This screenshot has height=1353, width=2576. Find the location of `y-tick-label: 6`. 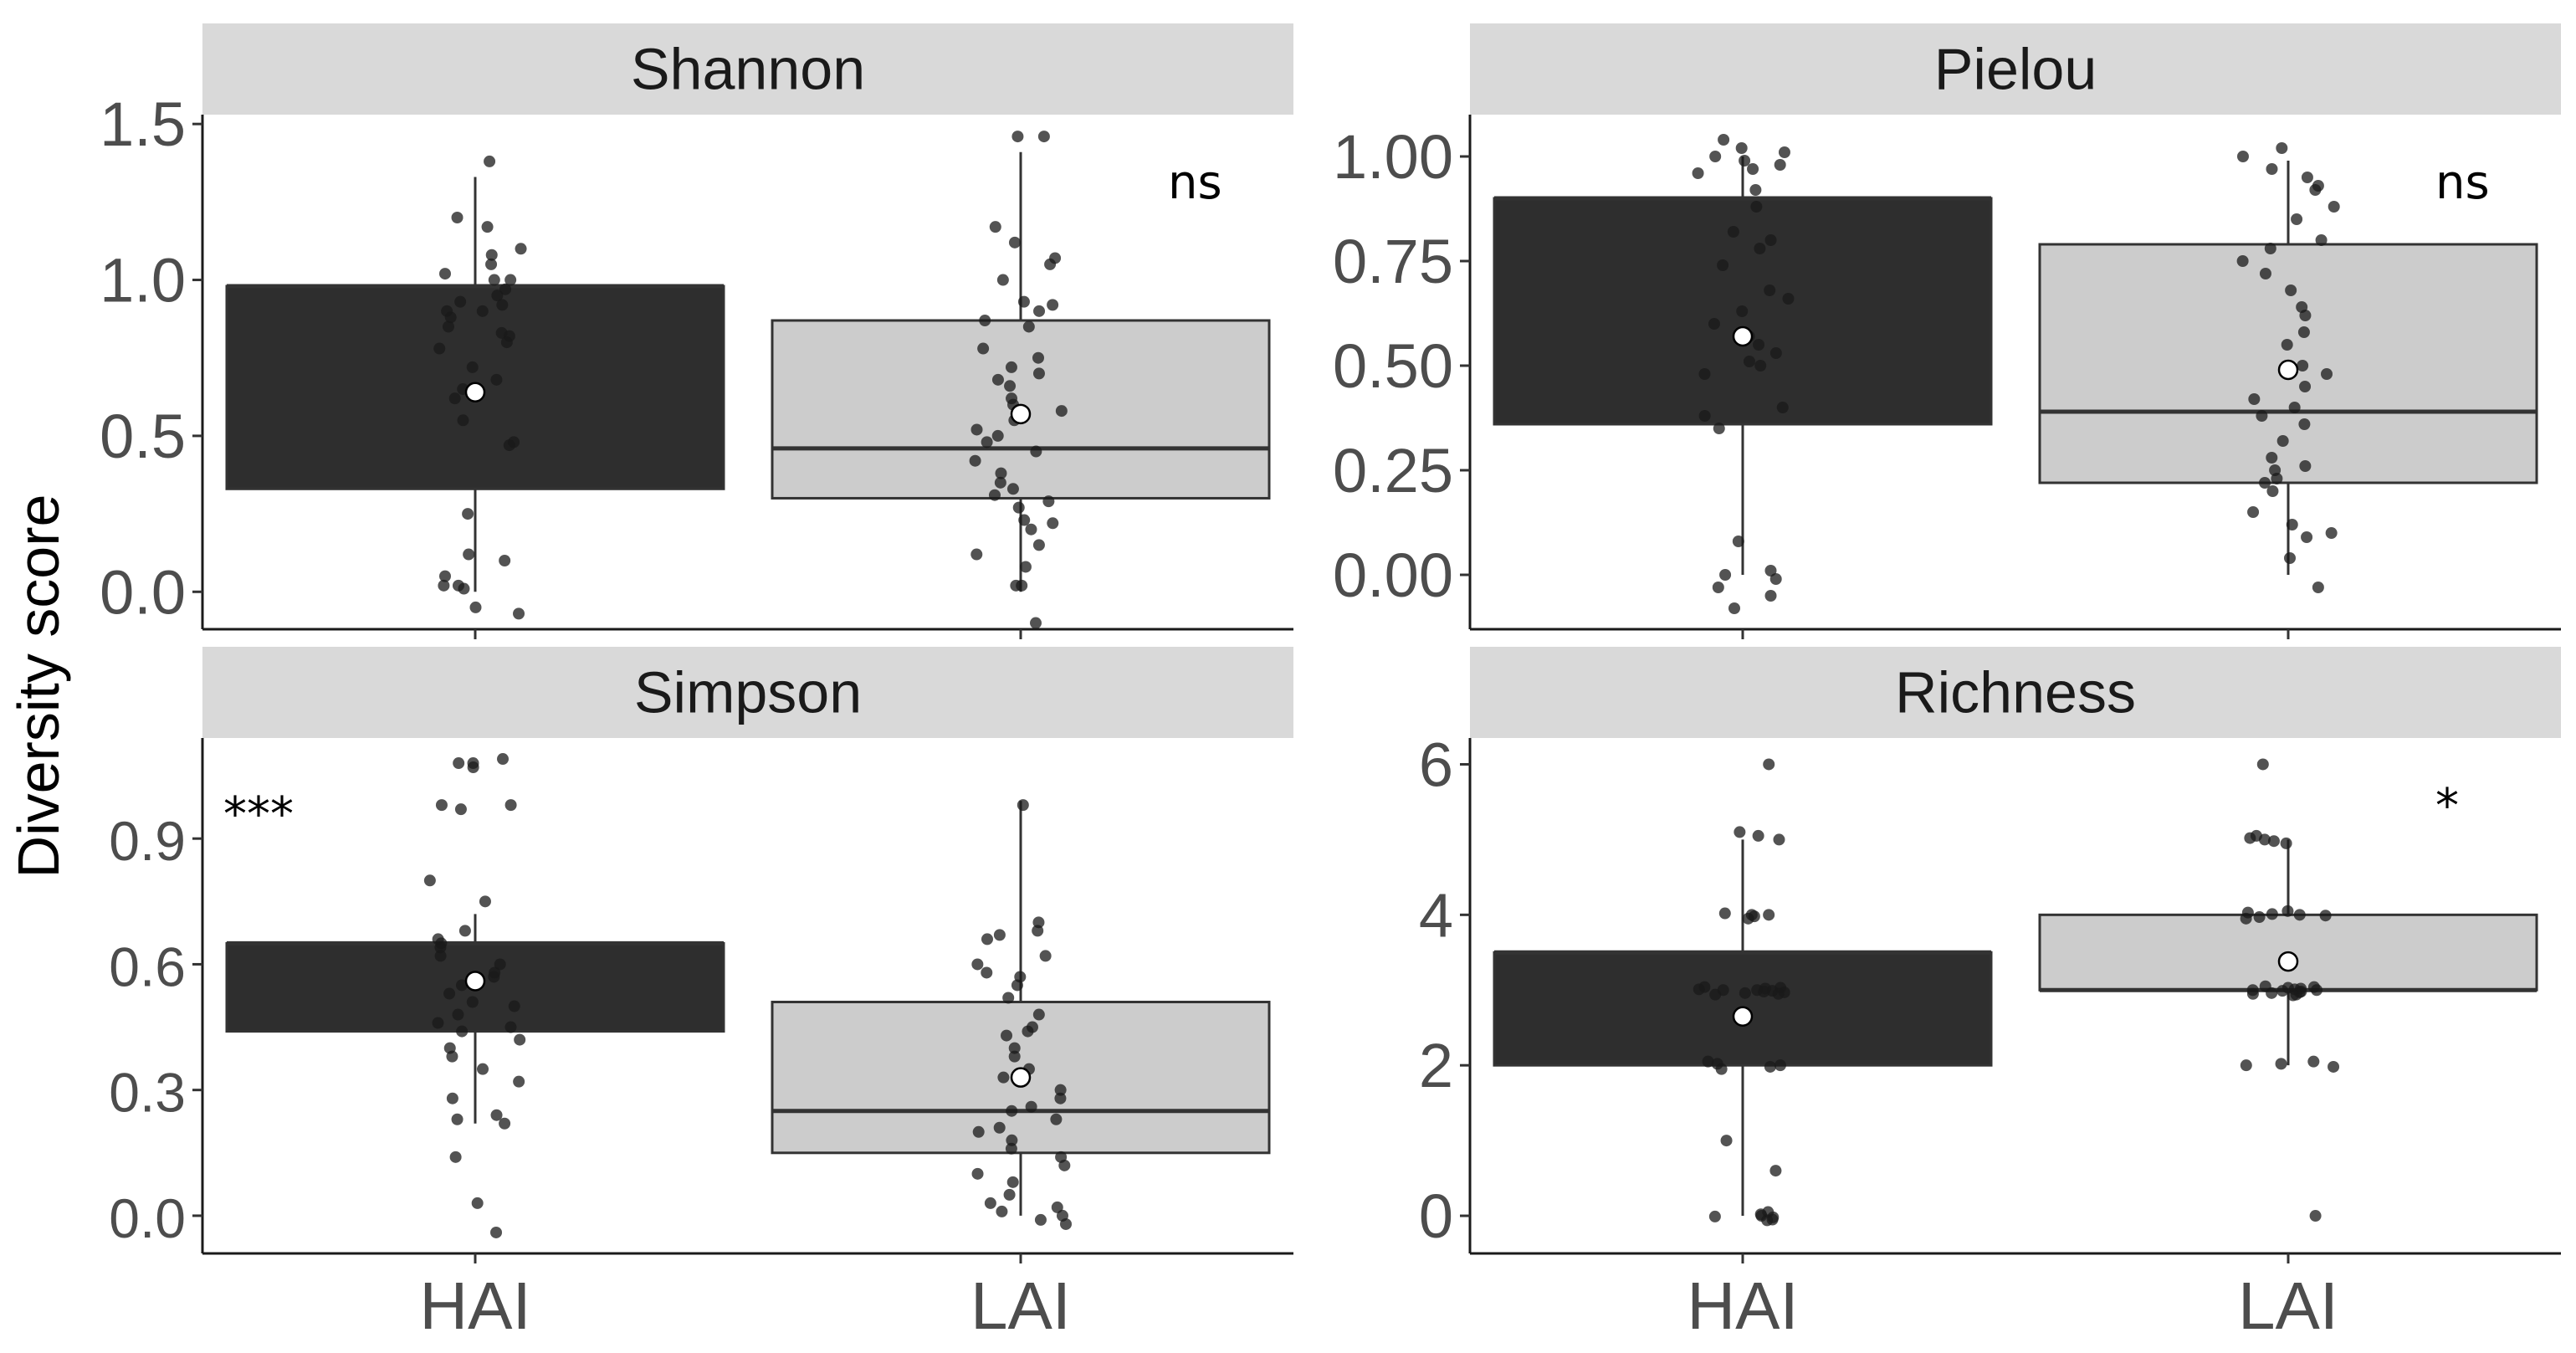

y-tick-label: 6 is located at coordinates (1436, 764).